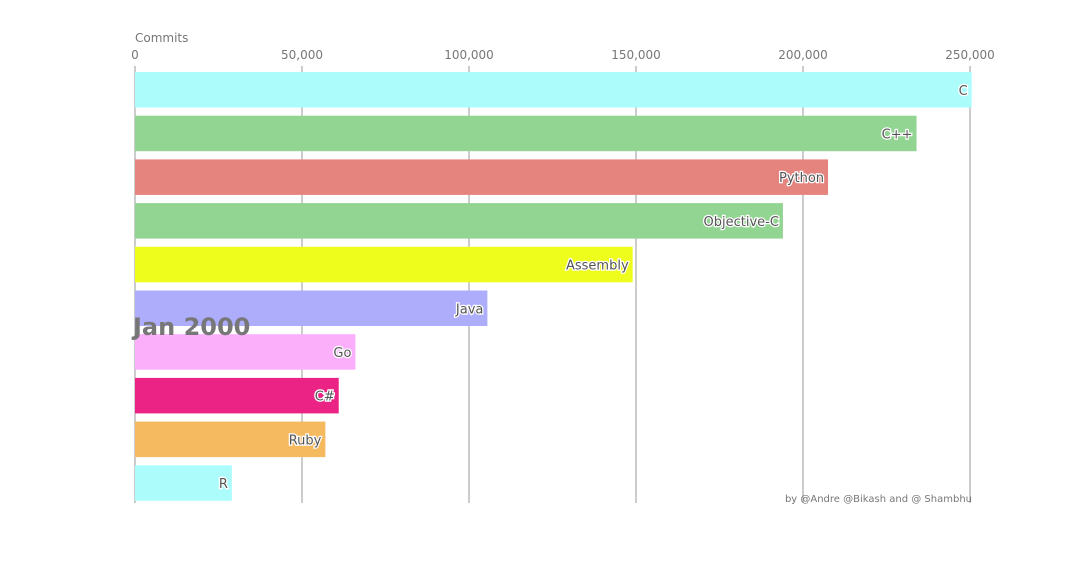 The height and width of the screenshot is (576, 1080). What do you see at coordinates (135, 55) in the screenshot?
I see `x-tick-label: 0` at bounding box center [135, 55].